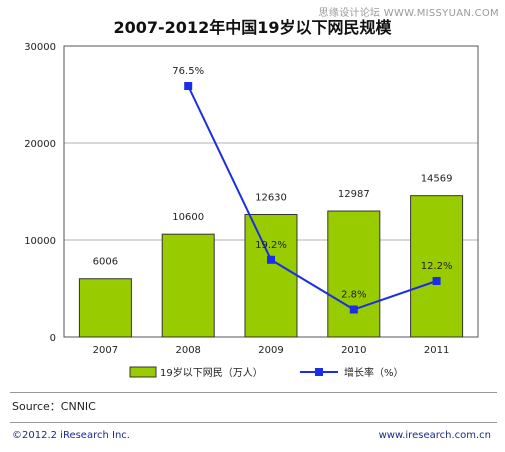 The image size is (505, 452). I want to click on bar-label-2011: 14569, so click(437, 179).